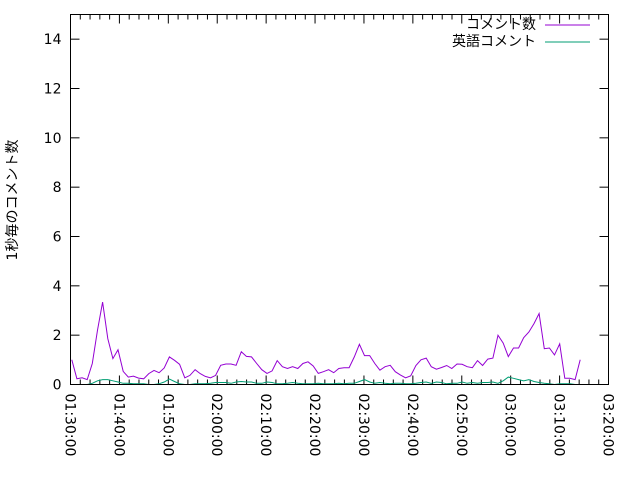 This screenshot has height=480, width=640. What do you see at coordinates (461, 425) in the screenshot?
I see `x-tick-label: 02:50:00` at bounding box center [461, 425].